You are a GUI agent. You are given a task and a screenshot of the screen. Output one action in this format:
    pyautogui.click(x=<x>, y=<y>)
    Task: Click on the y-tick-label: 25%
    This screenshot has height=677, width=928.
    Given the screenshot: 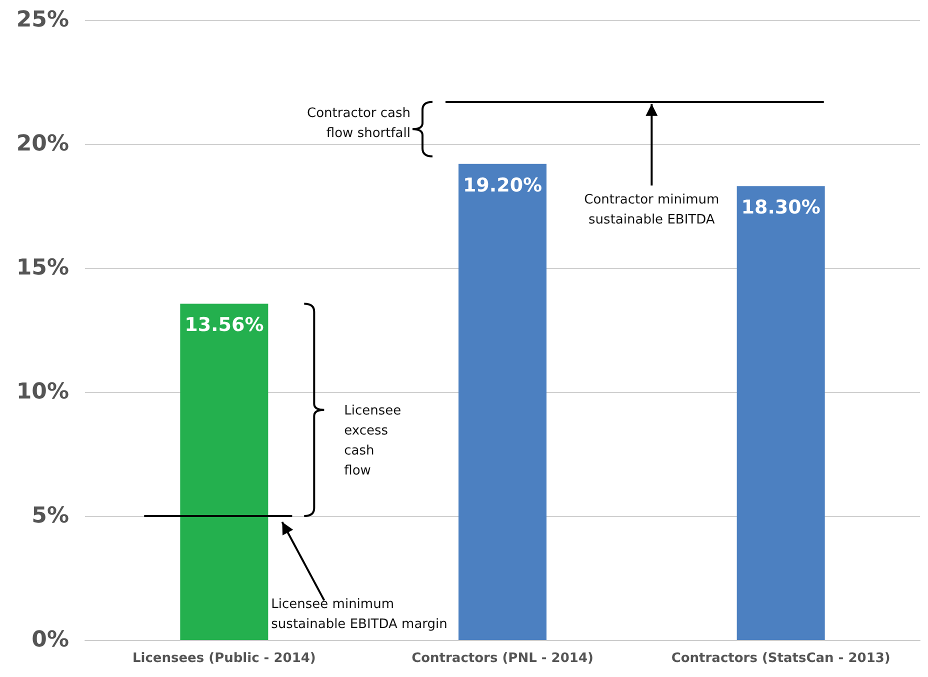 What is the action you would take?
    pyautogui.click(x=42, y=20)
    